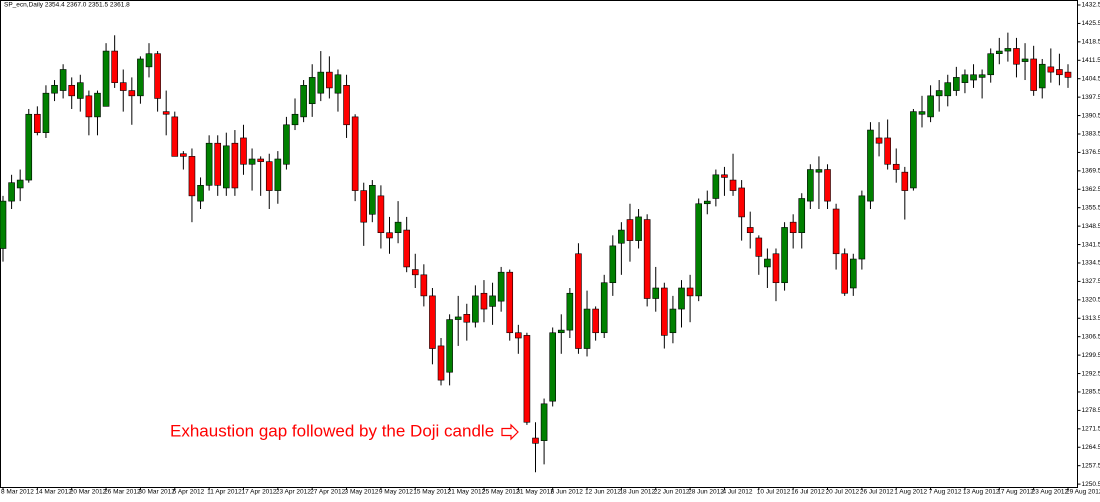 The image size is (1100, 502). What do you see at coordinates (53, 492) in the screenshot?
I see `x-tick-label: 14 Mar 2012` at bounding box center [53, 492].